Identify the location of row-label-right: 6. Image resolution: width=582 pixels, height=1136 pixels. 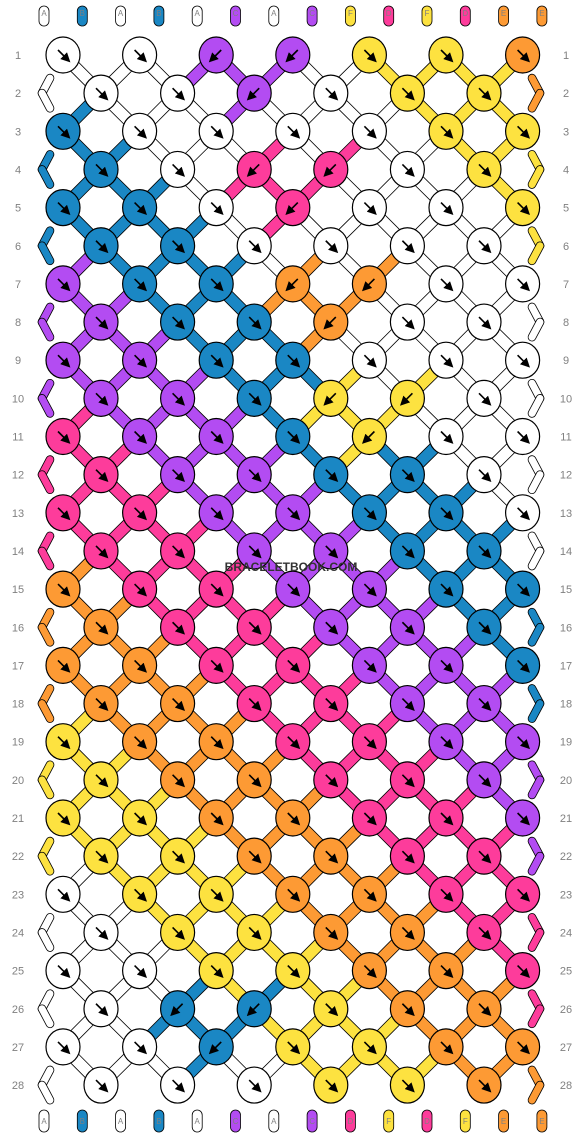
(566, 247).